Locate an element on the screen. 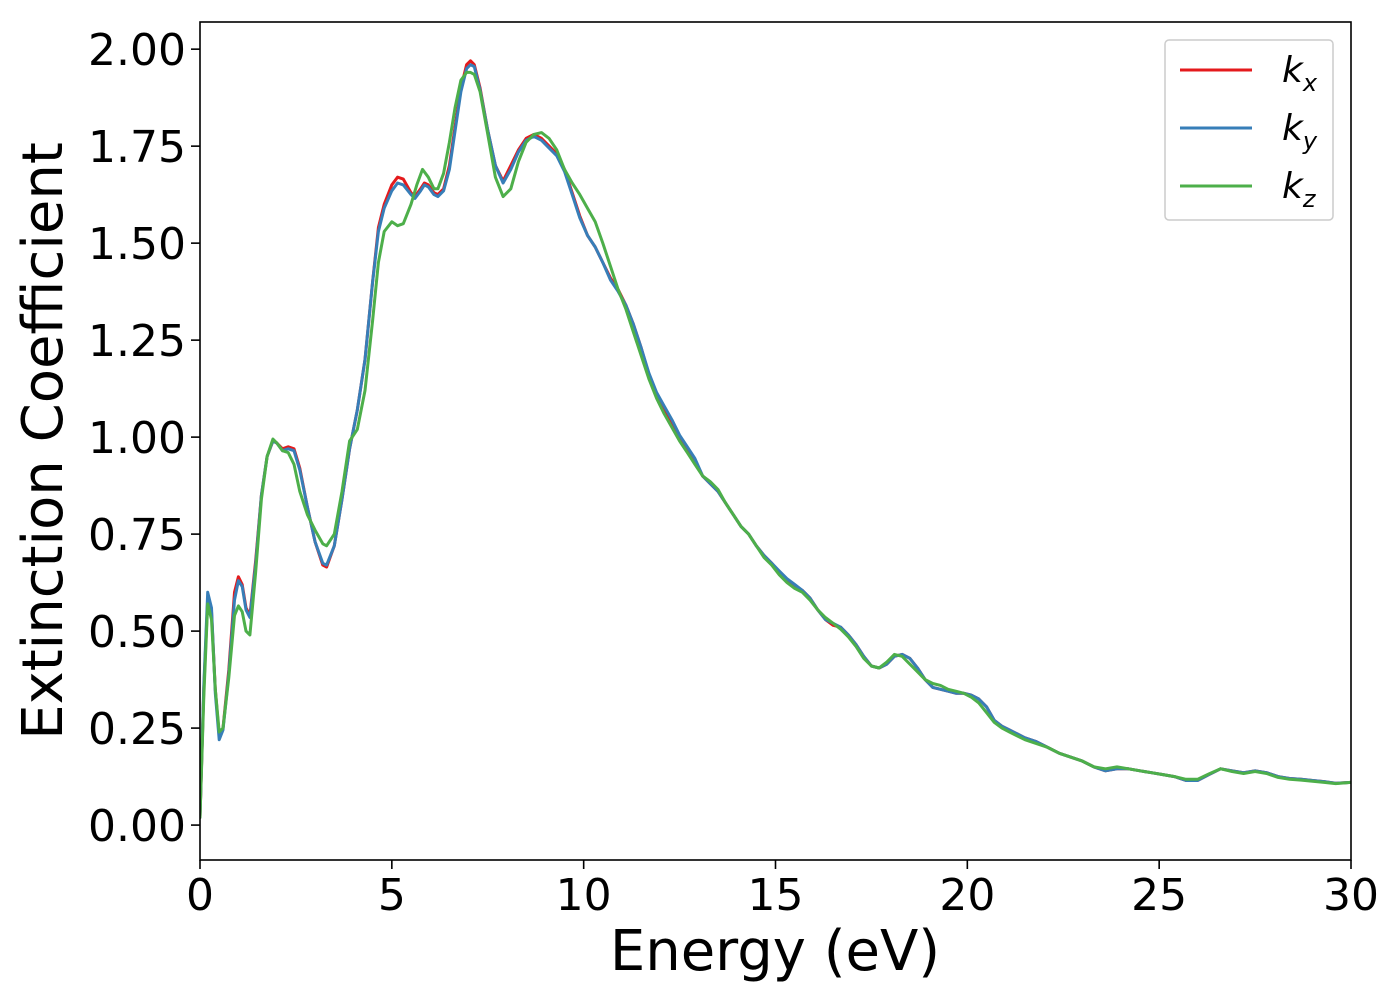  legend: kx ky kz is located at coordinates (1249, 130).